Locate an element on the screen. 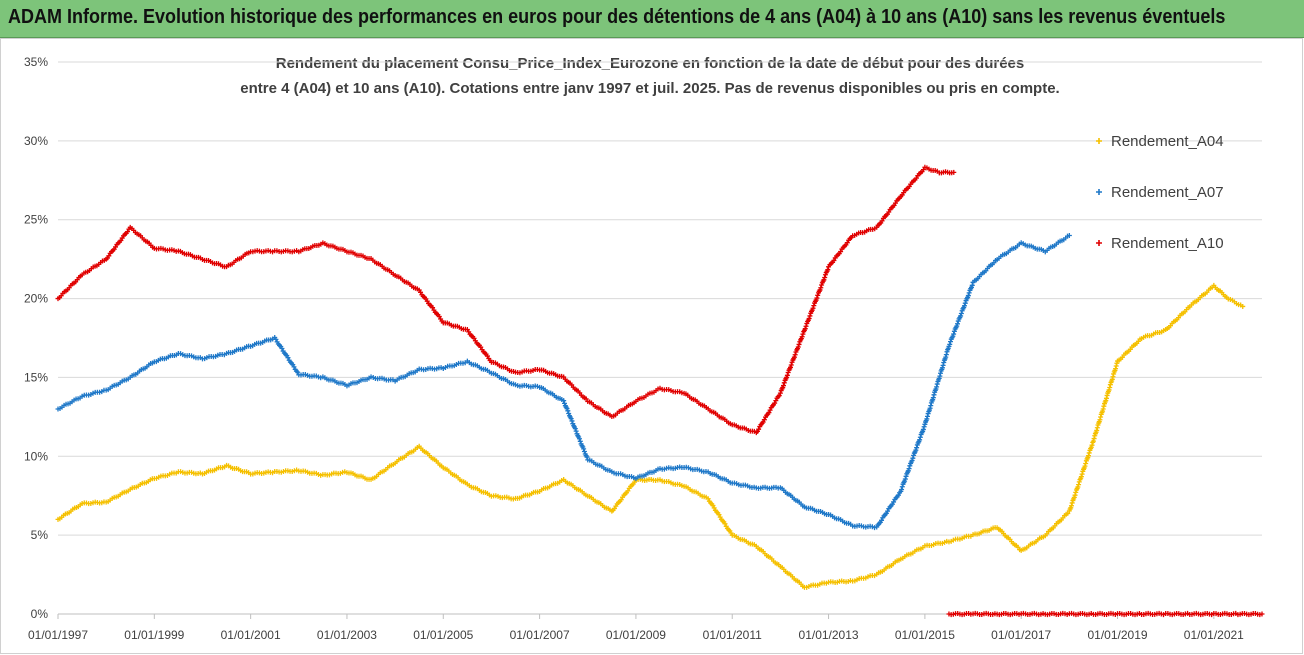 The height and width of the screenshot is (655, 1304). x-tick-label: 01/01/2003 is located at coordinates (347, 635).